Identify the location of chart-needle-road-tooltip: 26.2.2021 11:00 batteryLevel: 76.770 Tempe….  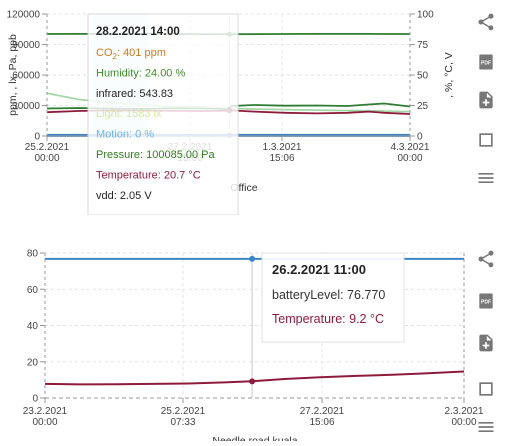
(333, 297).